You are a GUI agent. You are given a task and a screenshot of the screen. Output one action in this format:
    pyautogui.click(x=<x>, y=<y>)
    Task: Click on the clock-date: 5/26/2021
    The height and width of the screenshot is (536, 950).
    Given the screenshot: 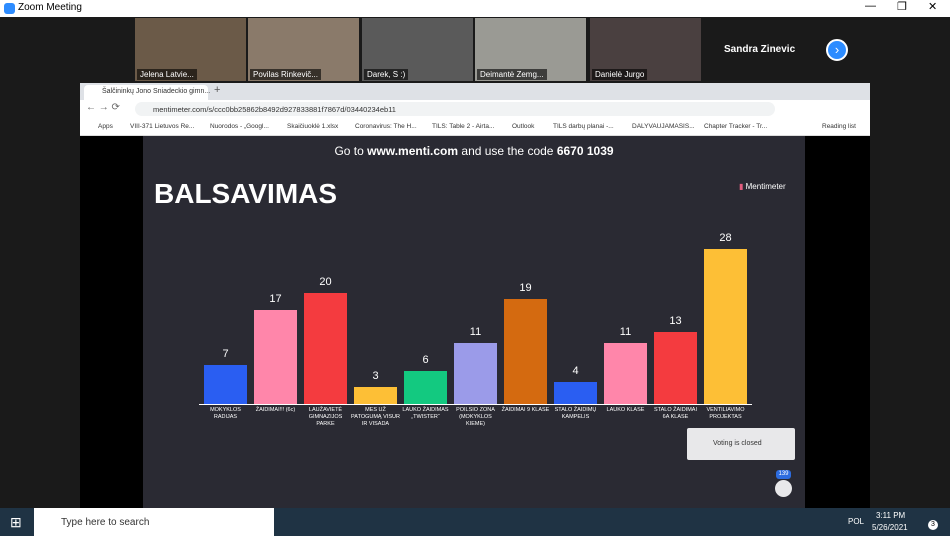 What is the action you would take?
    pyautogui.click(x=890, y=527)
    